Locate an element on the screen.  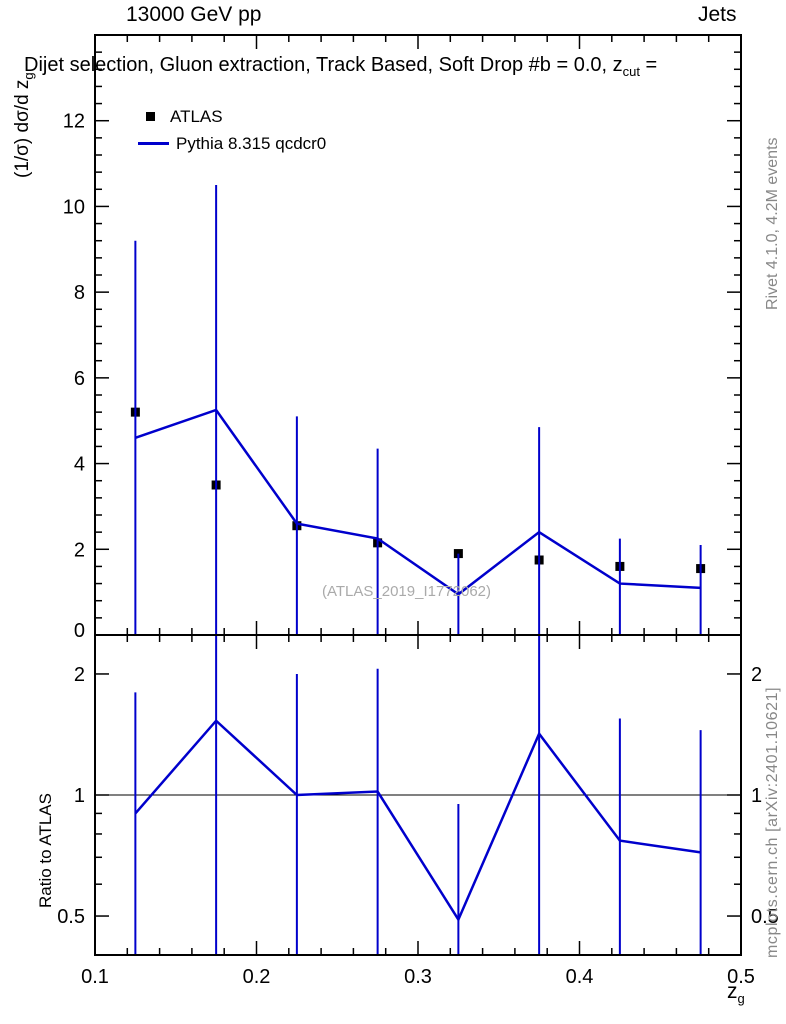
tick-label: 0.2 is located at coordinates (257, 977).